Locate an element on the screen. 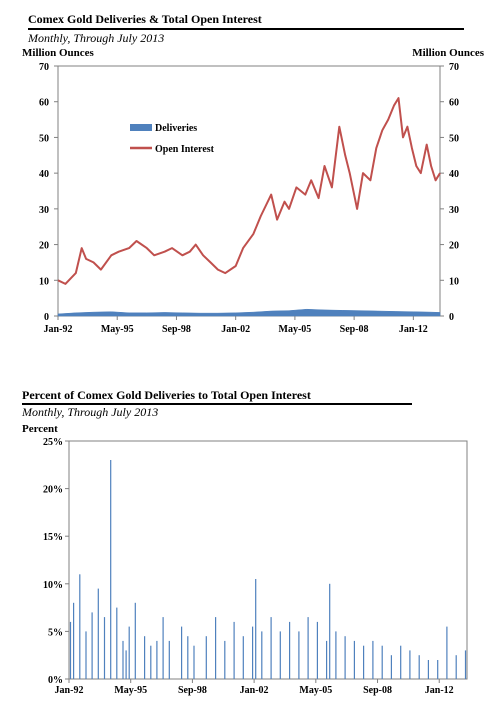 This screenshot has height=709, width=504. chart1-legend: Deliveries Open Interest is located at coordinates (172, 139).